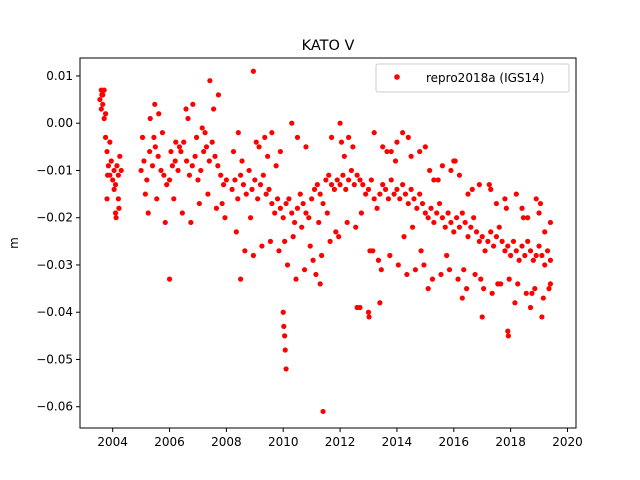 The image size is (640, 480). What do you see at coordinates (54, 265) in the screenshot?
I see `y-tick-label: −0.03` at bounding box center [54, 265].